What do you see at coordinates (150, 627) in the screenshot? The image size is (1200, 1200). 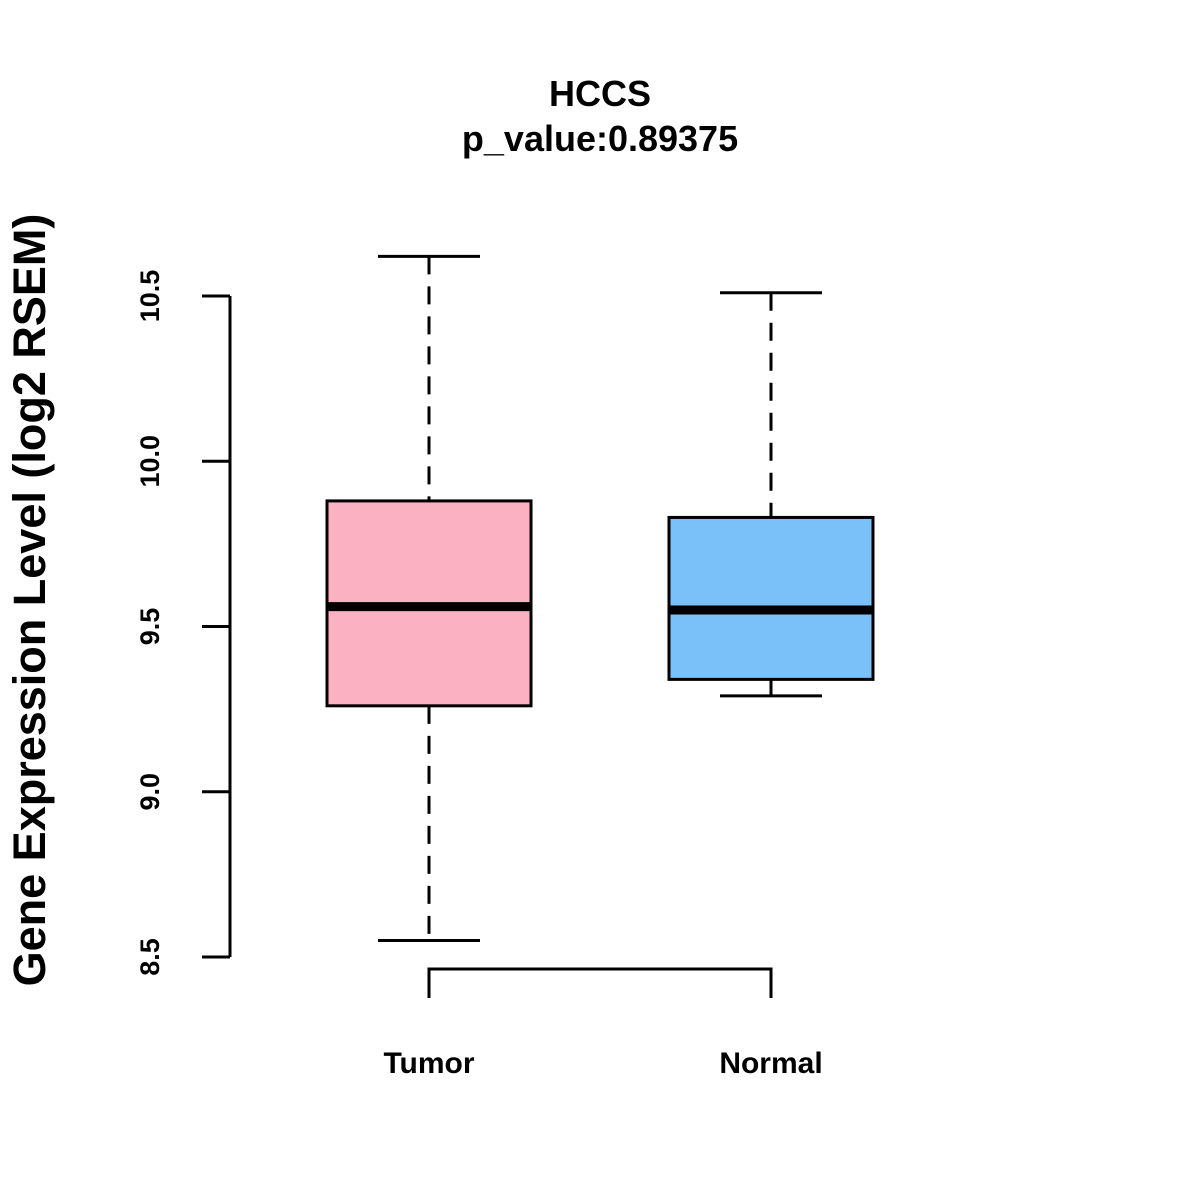 I see `y-tick-label: 9.5` at bounding box center [150, 627].